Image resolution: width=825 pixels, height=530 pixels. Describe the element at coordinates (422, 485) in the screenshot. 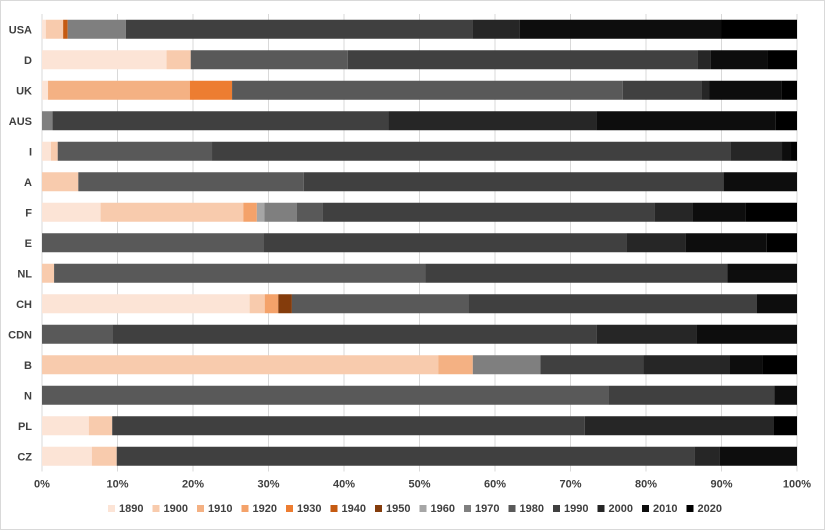

I see `x-tick-labels: 0% 10% 20% 30% 40% 50% 60% 70% 80% 90% 100%` at that location.